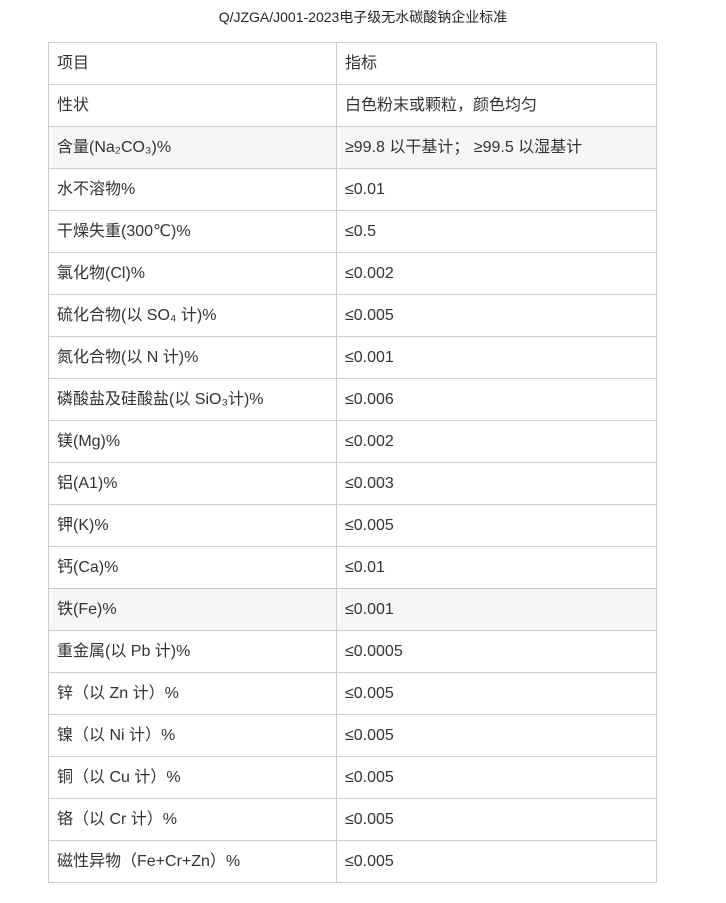 This screenshot has height=903, width=726. I want to click on table-row: 锌（以 Zn 计）% ≤0.005, so click(352, 693).